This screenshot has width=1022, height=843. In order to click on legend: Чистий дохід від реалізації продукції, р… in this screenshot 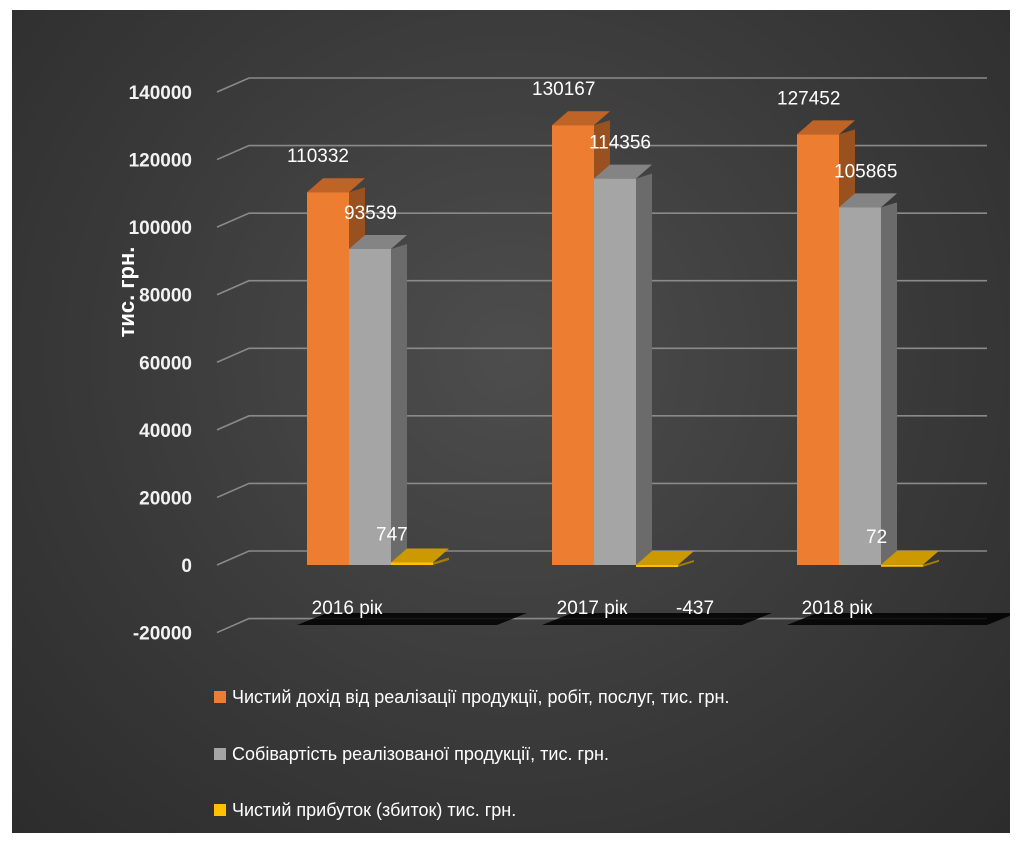, I will do `click(472, 753)`.